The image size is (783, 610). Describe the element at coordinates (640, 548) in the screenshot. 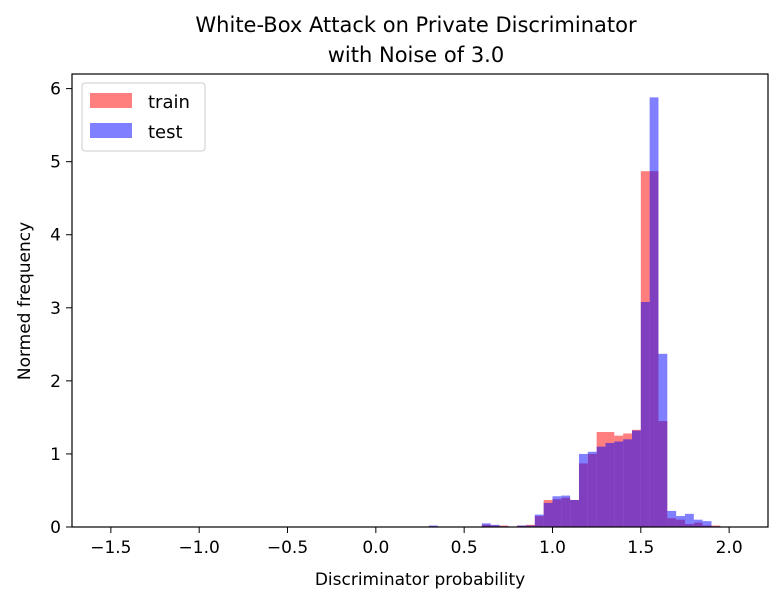

I see `x-tick-label: 1.5` at that location.